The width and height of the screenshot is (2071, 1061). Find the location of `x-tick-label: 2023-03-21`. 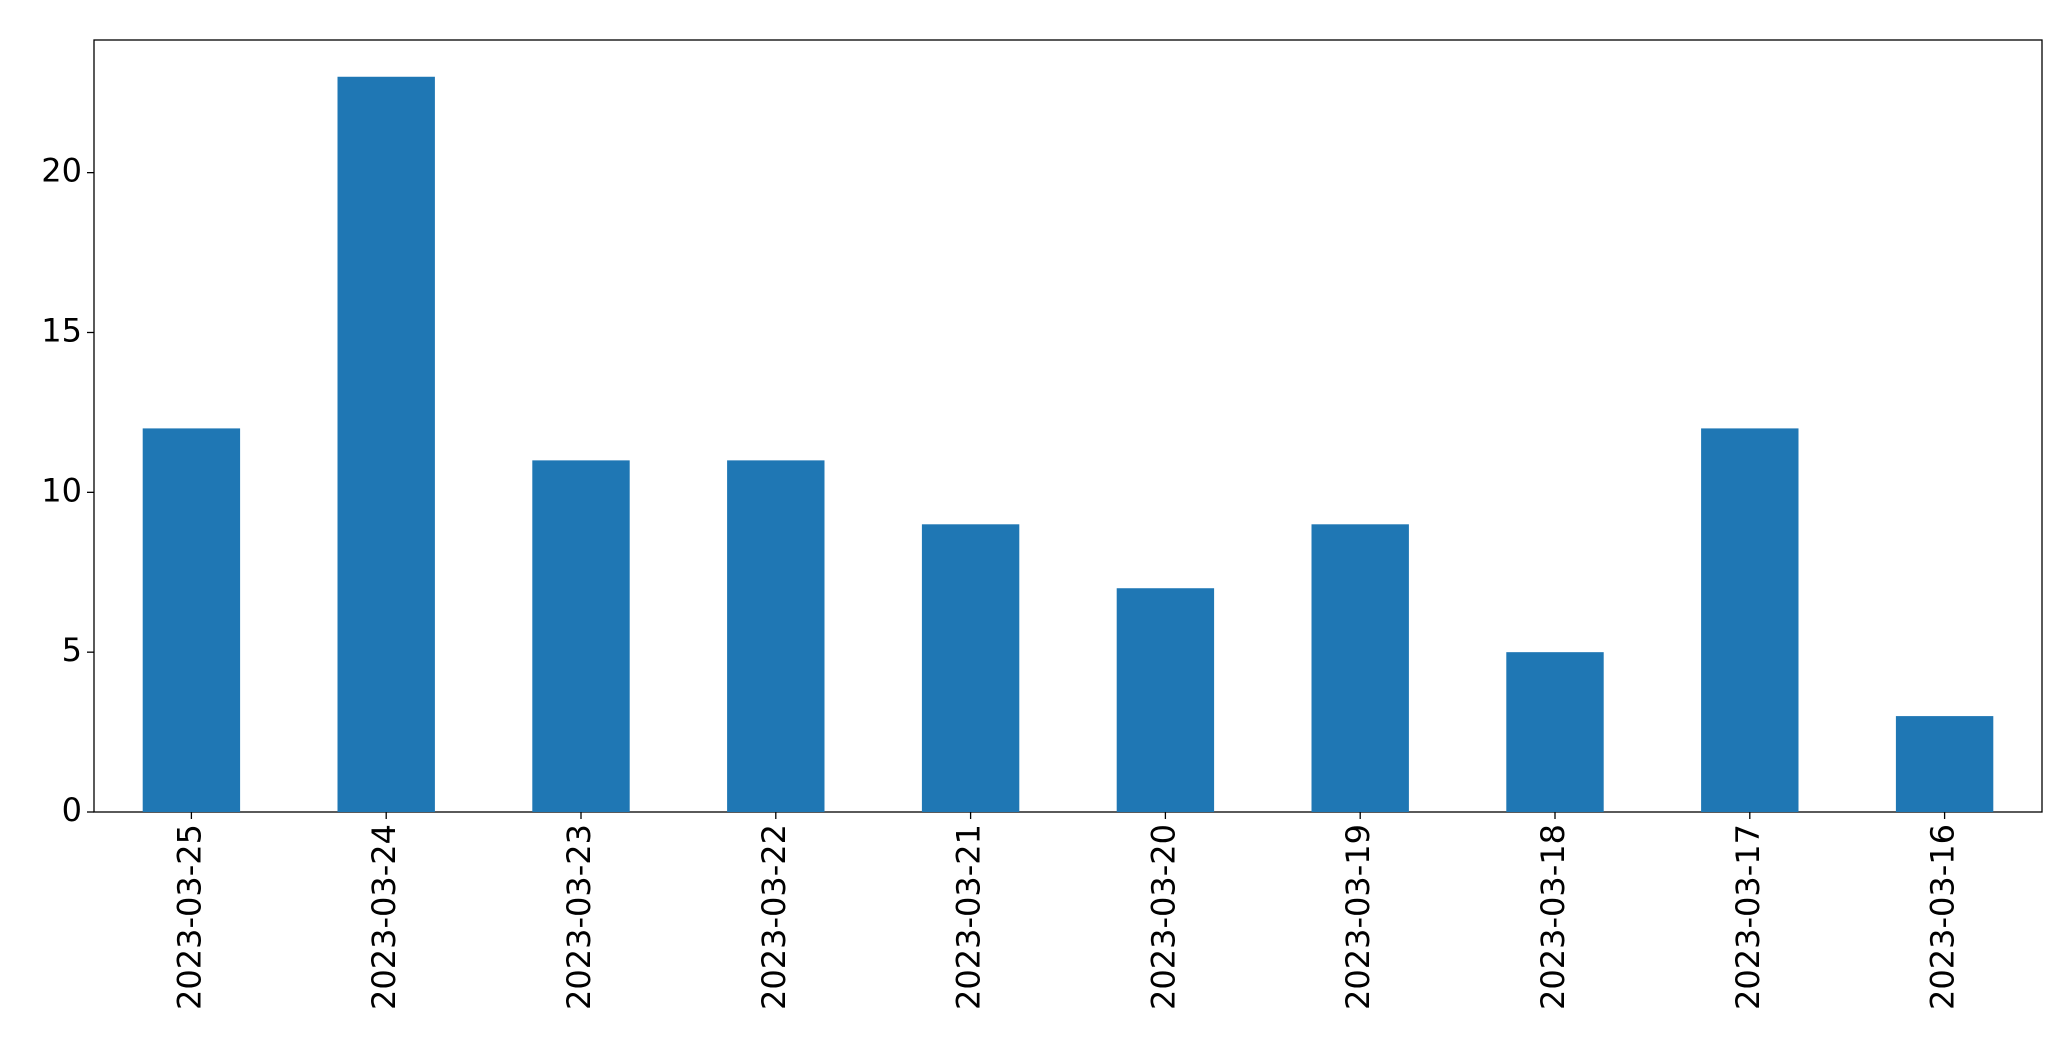

x-tick-label: 2023-03-21 is located at coordinates (969, 917).